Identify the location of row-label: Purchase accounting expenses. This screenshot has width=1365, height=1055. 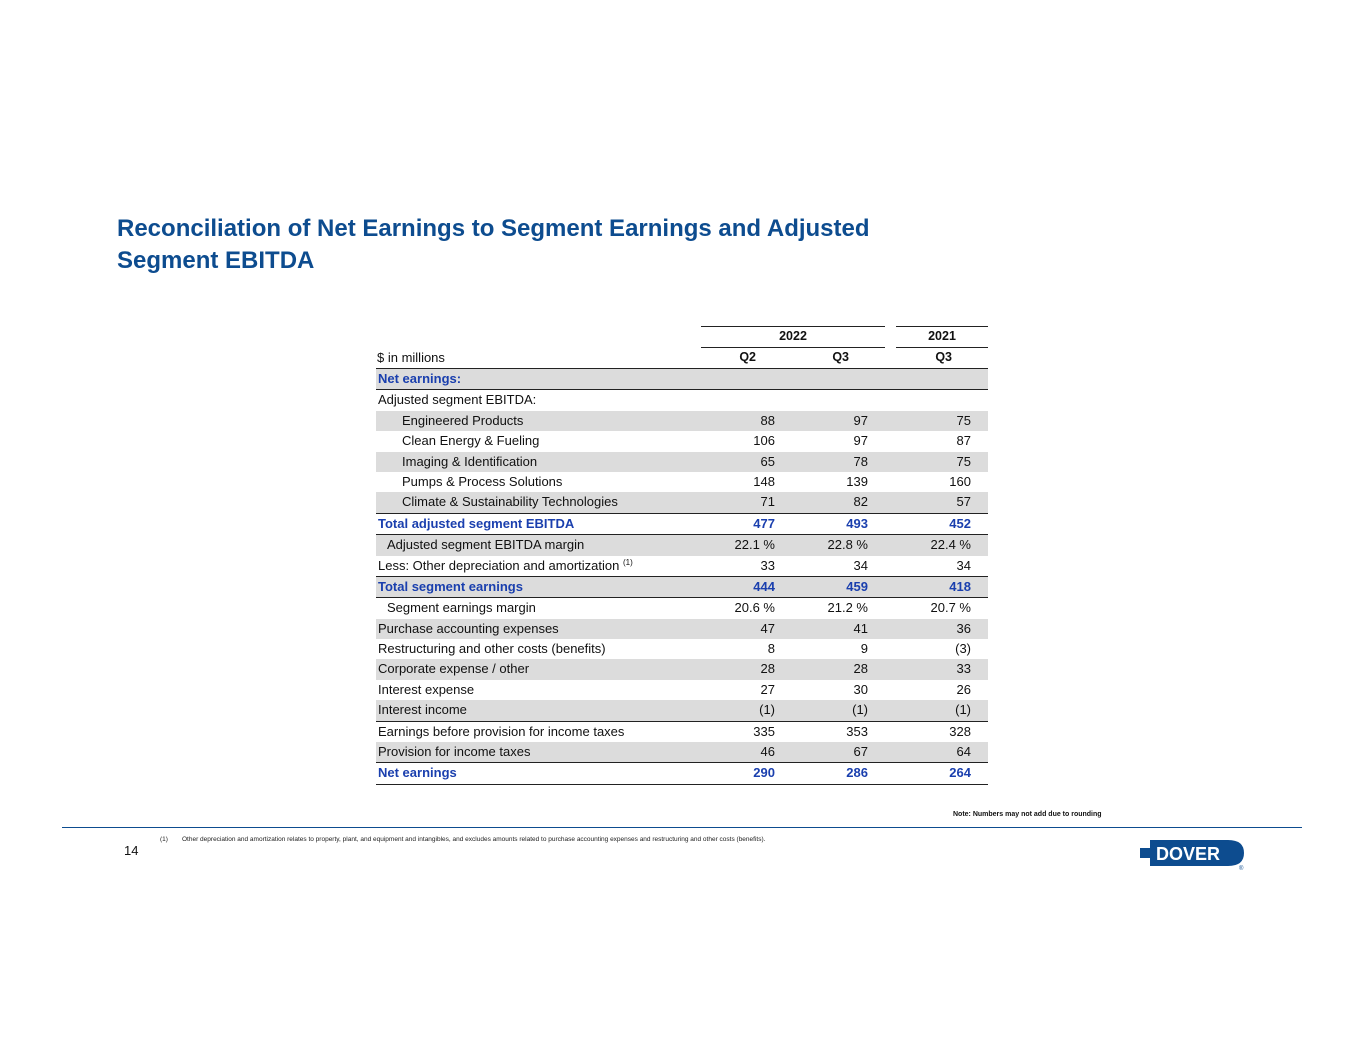
(468, 629).